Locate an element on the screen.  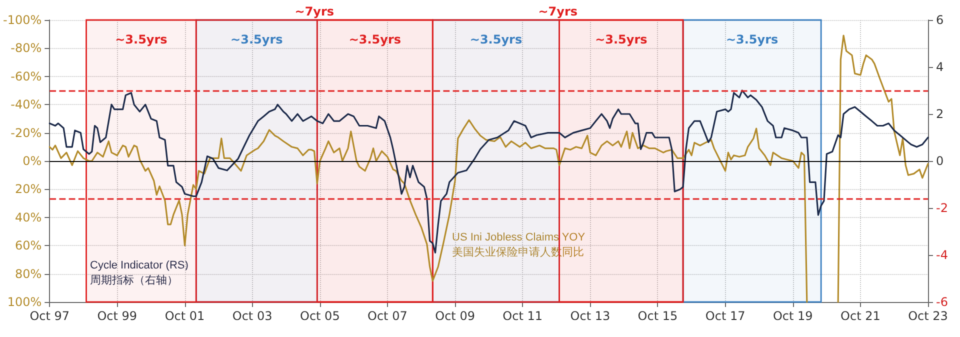
x-tick-label: Oct 23 is located at coordinates (928, 316).